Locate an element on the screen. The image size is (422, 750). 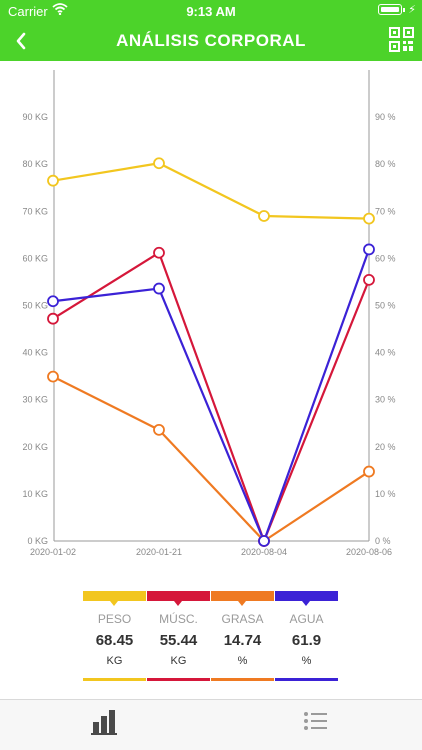
qr-code-icon is located at coordinates (401, 39).